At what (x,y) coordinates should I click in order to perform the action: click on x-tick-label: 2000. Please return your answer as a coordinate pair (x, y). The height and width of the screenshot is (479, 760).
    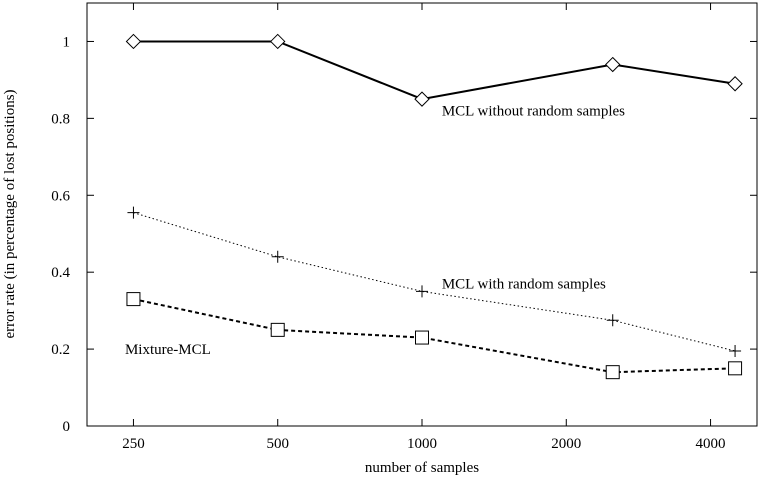
    Looking at the image, I should click on (566, 444).